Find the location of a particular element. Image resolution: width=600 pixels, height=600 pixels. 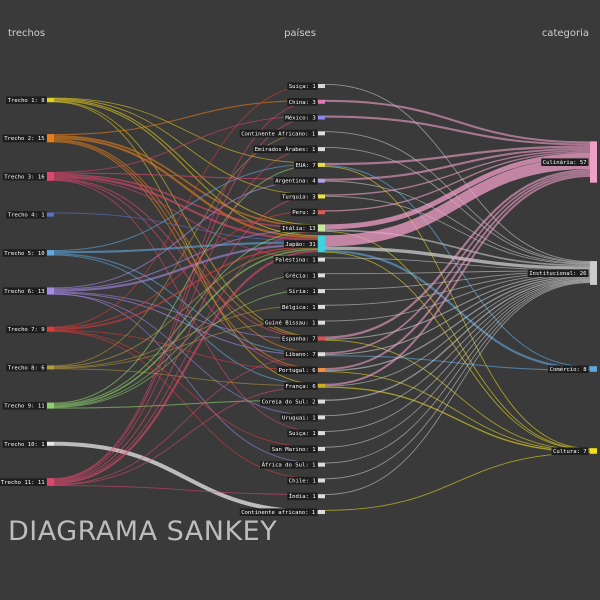

node-label-right: Institucional: 26 is located at coordinates (557, 274).